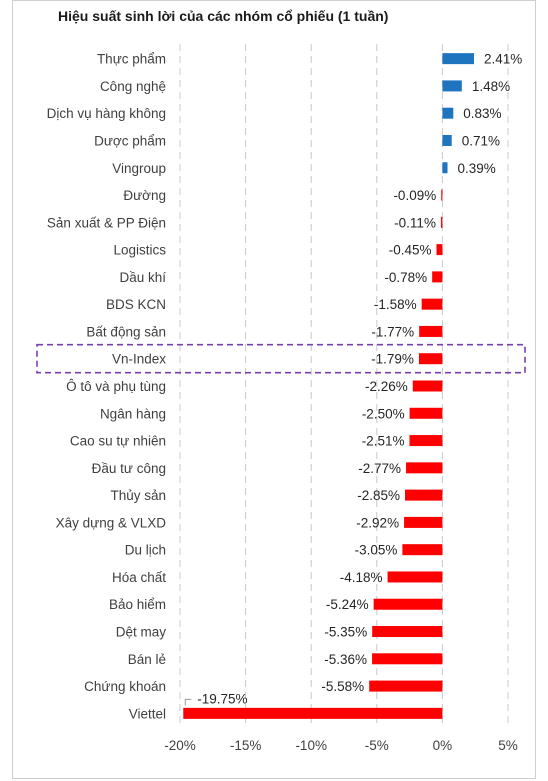 The height and width of the screenshot is (781, 548). I want to click on category-label: Đường, so click(144, 195).